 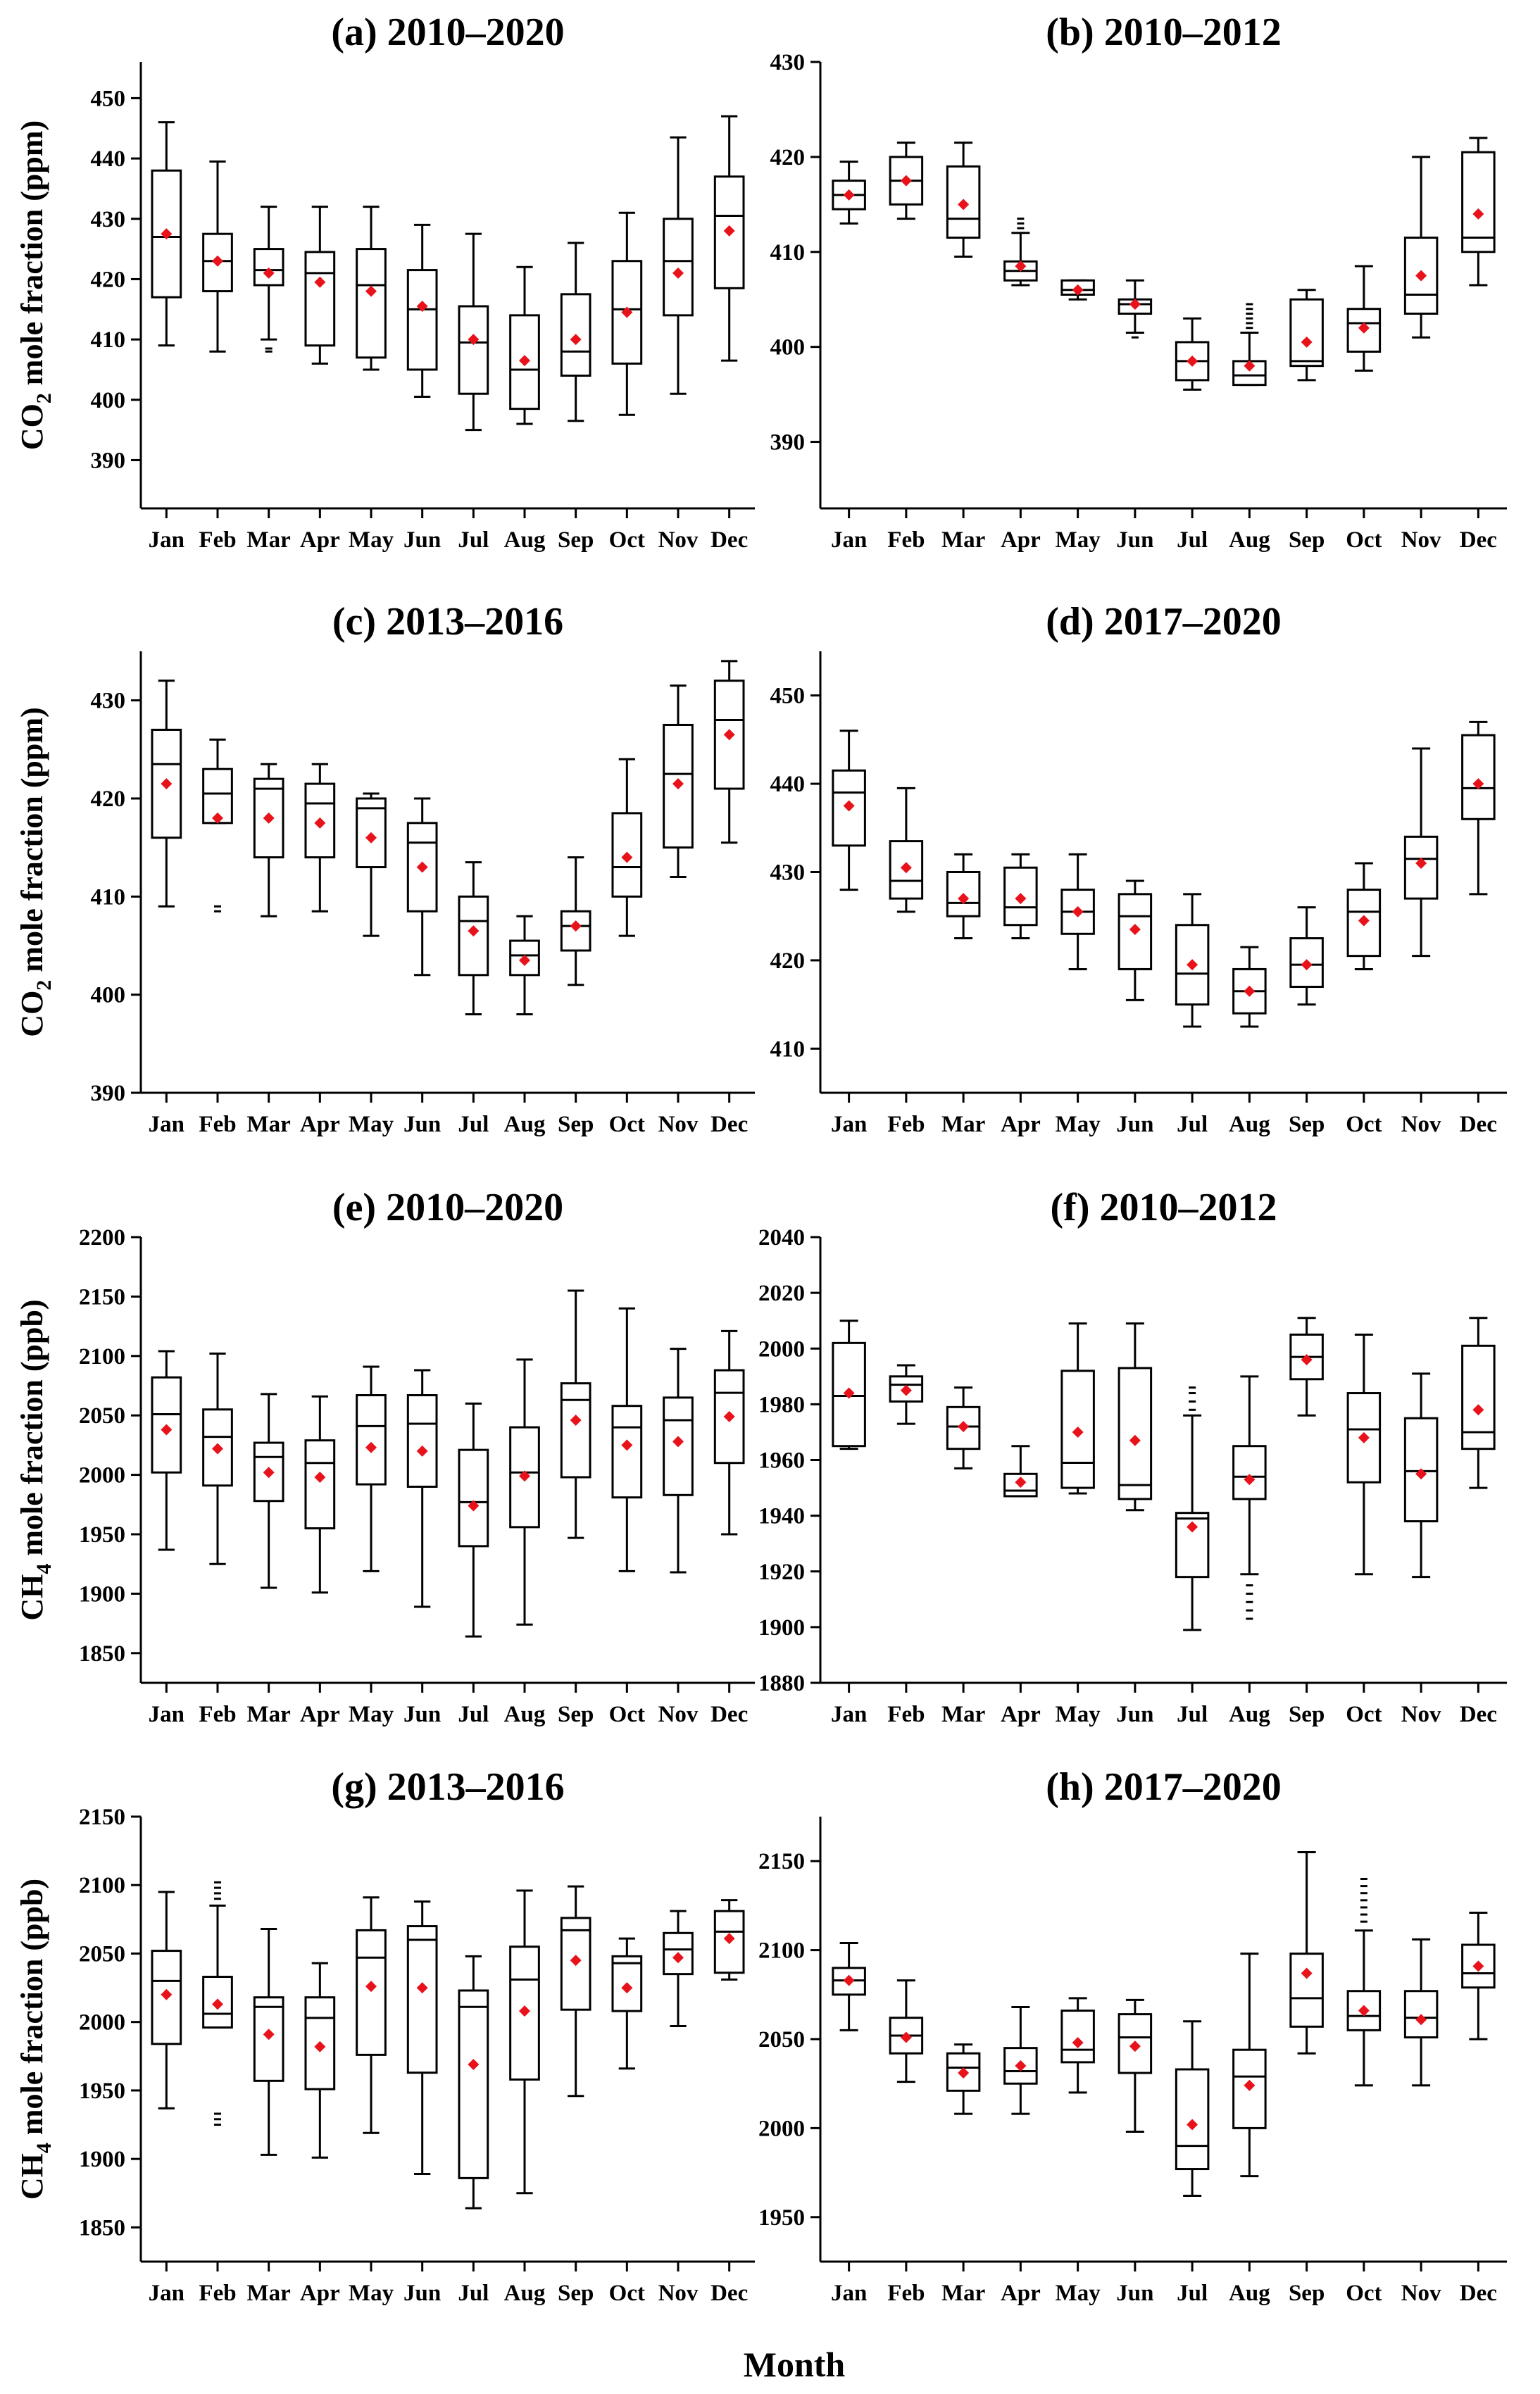 I want to click on box-nov, so click(x=678, y=1969).